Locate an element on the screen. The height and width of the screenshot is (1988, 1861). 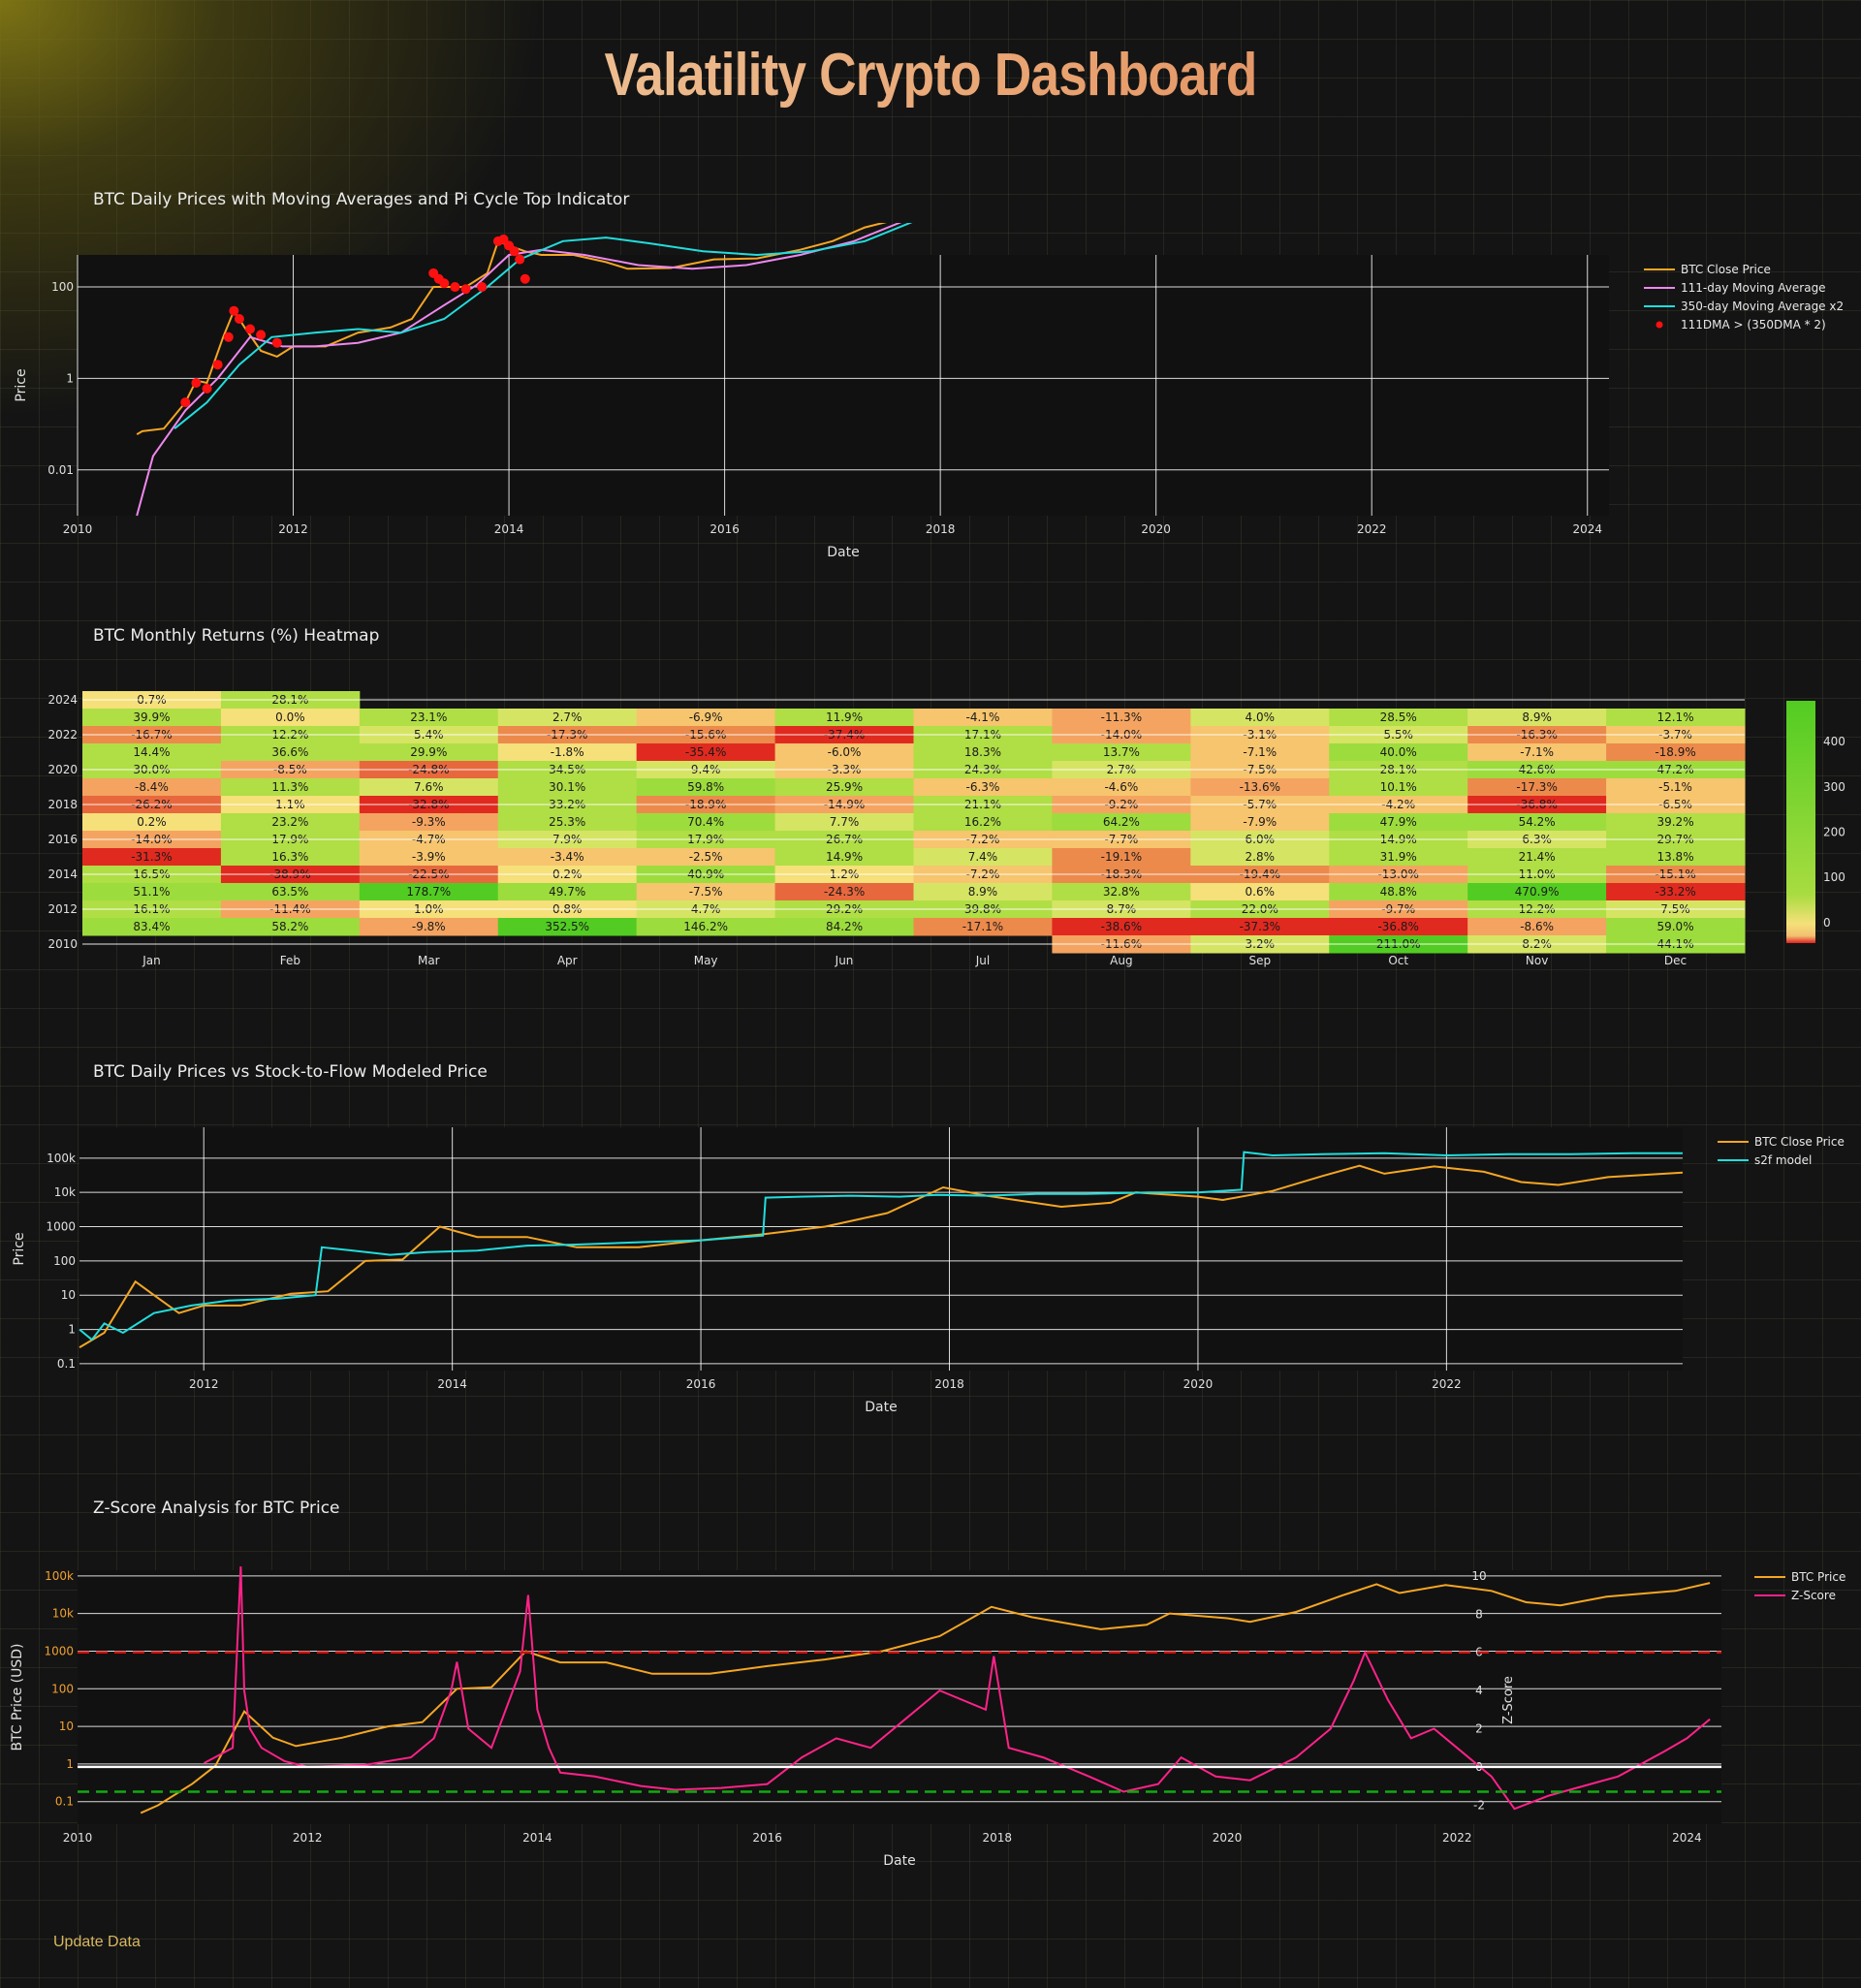
y2-tick-label: 4 is located at coordinates (1479, 1691).